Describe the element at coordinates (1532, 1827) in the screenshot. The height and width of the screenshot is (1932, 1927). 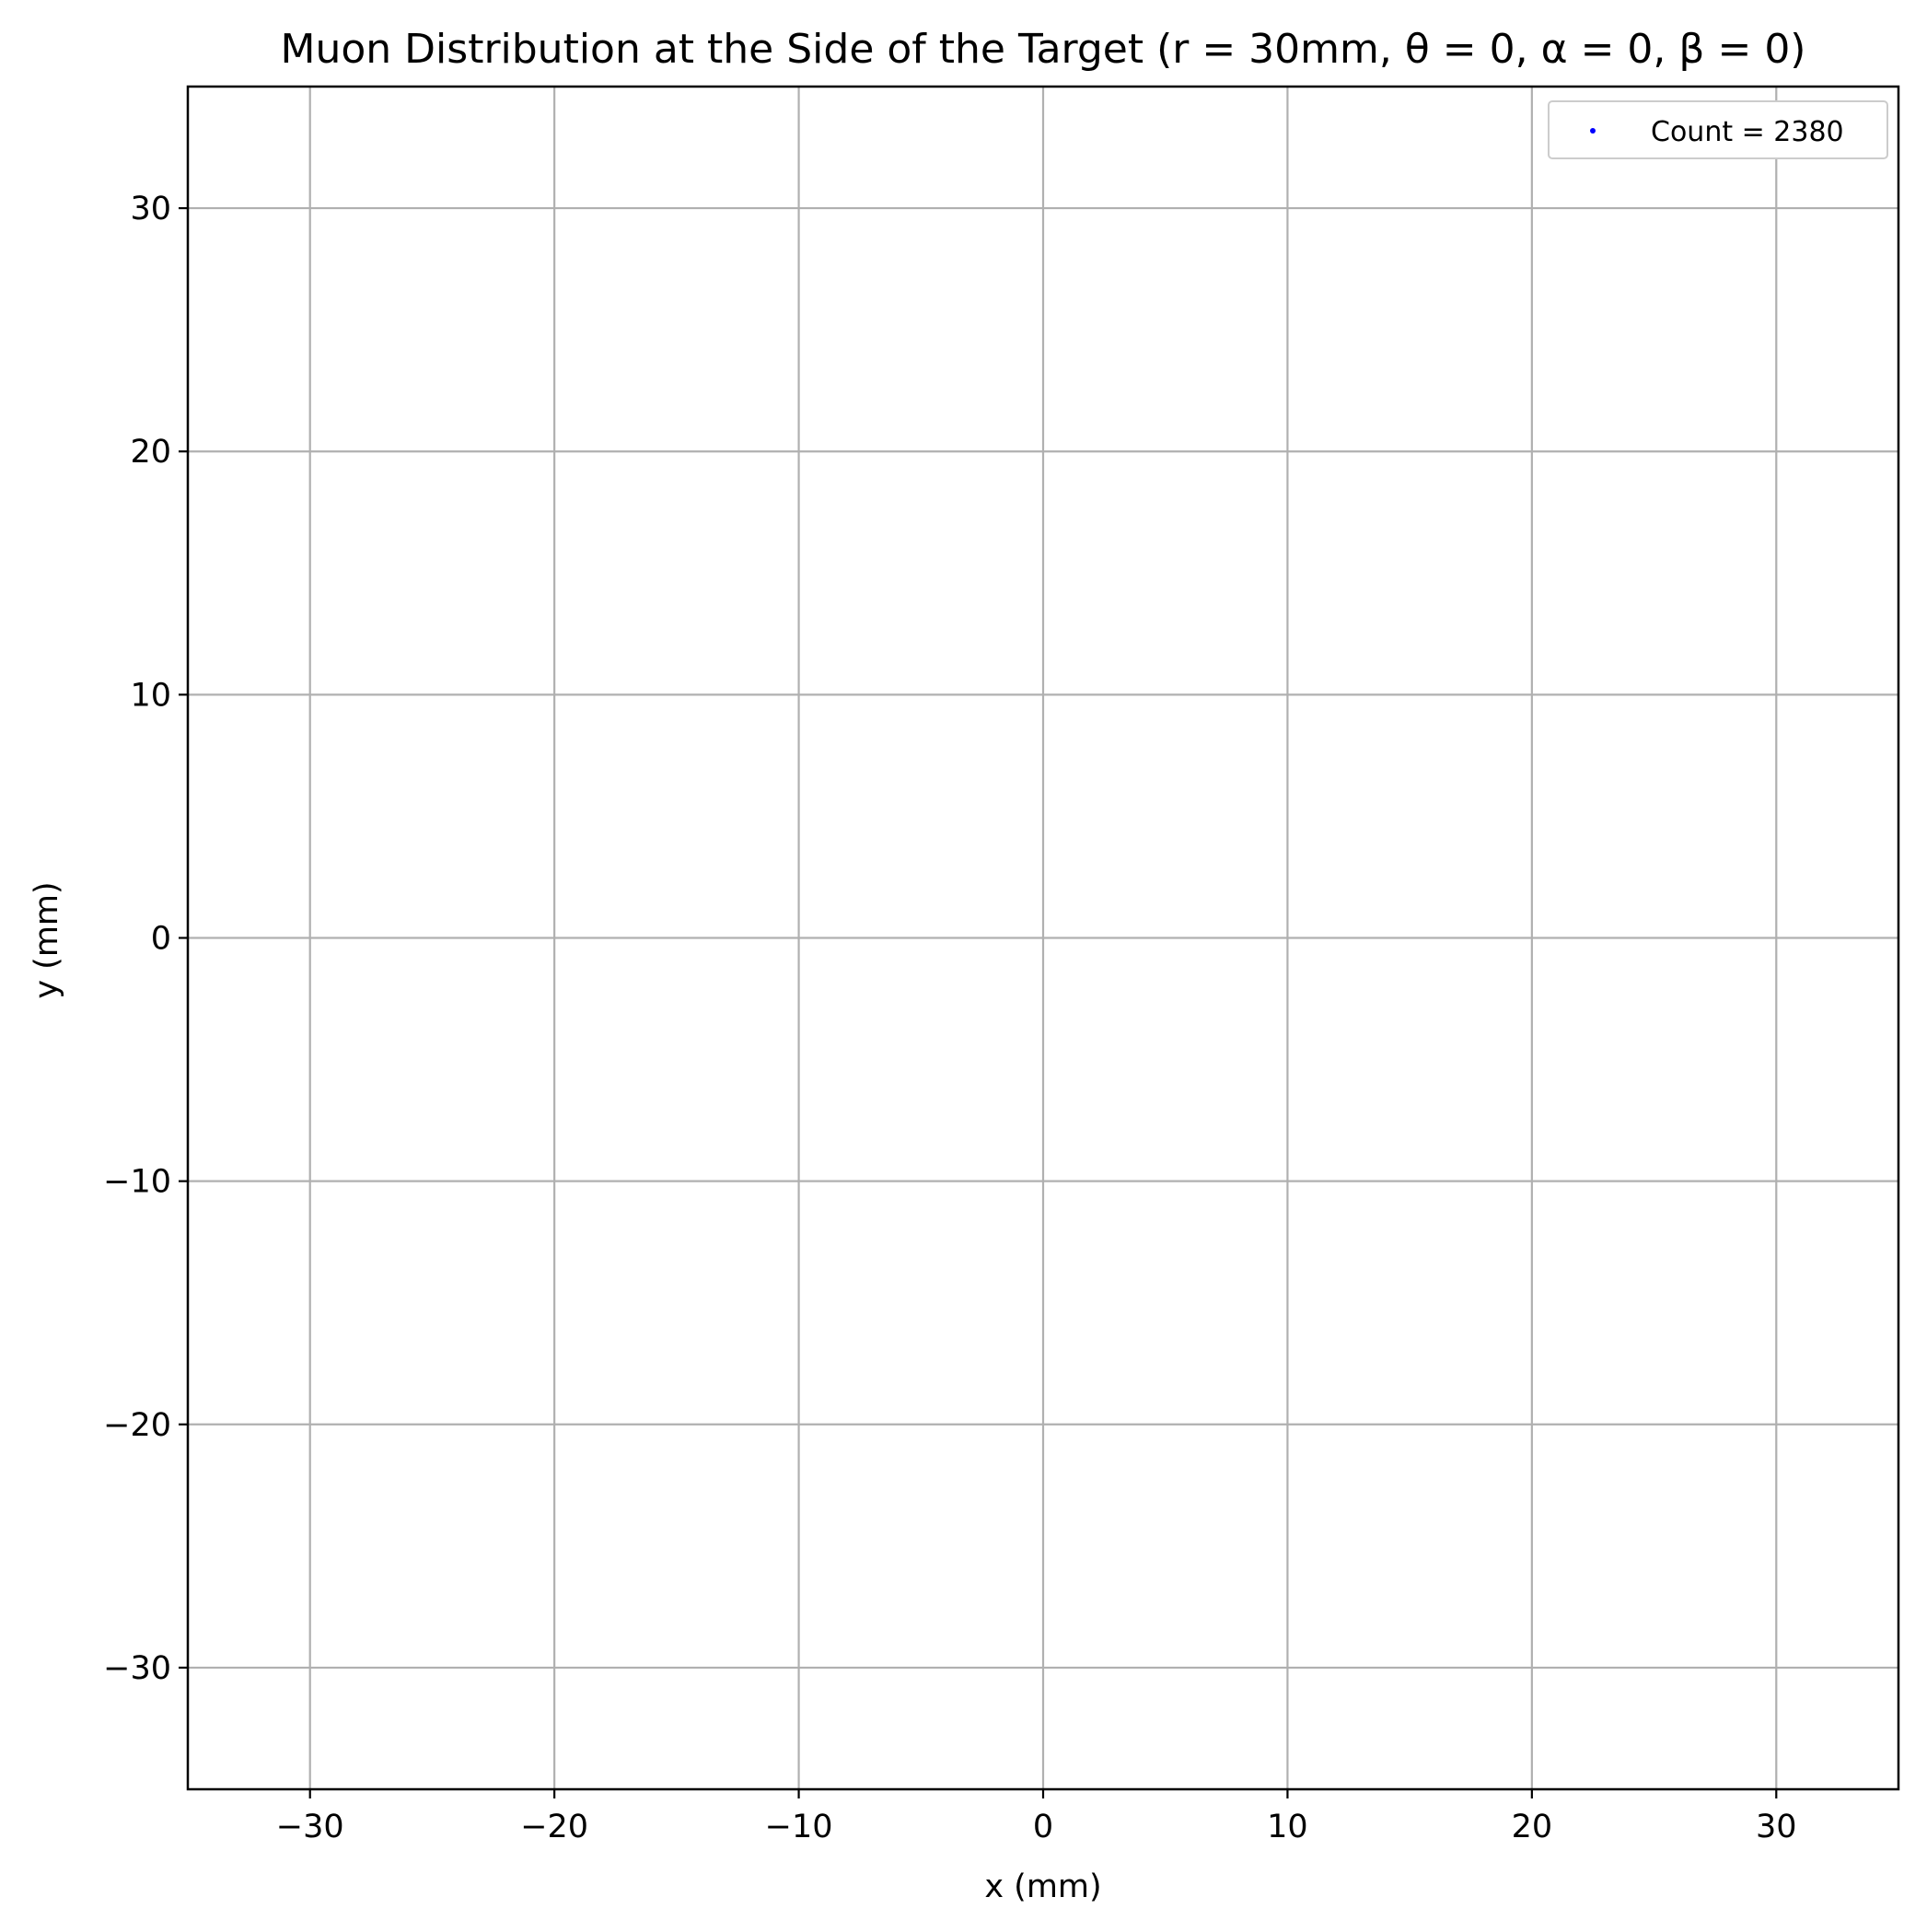
I see `x-tick-label: 20` at that location.